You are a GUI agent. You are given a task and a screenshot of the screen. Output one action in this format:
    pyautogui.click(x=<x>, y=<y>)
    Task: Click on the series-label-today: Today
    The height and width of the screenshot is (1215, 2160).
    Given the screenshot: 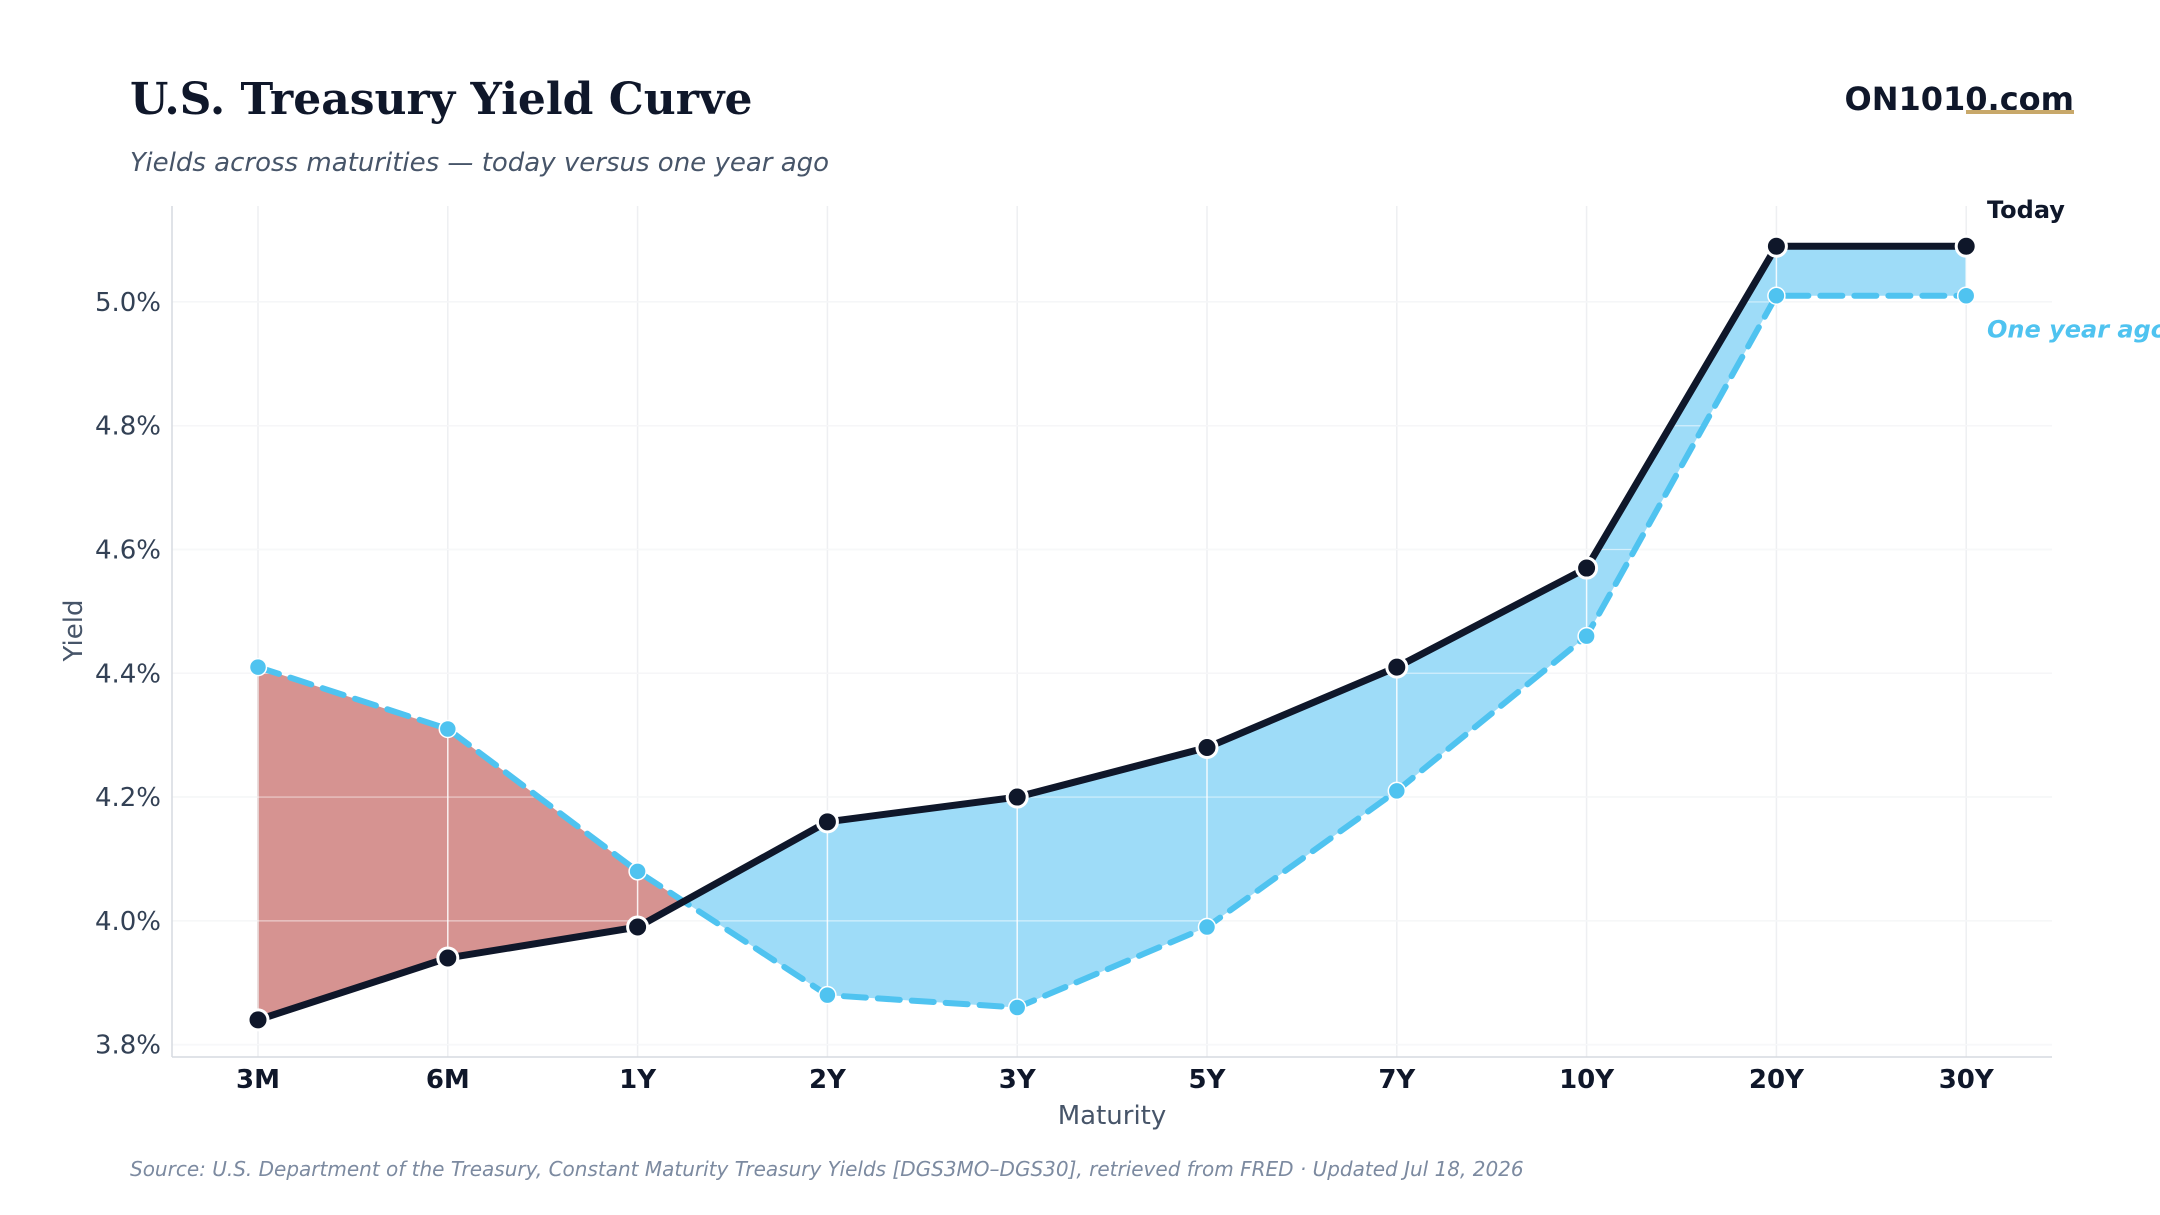 What is the action you would take?
    pyautogui.click(x=2026, y=210)
    